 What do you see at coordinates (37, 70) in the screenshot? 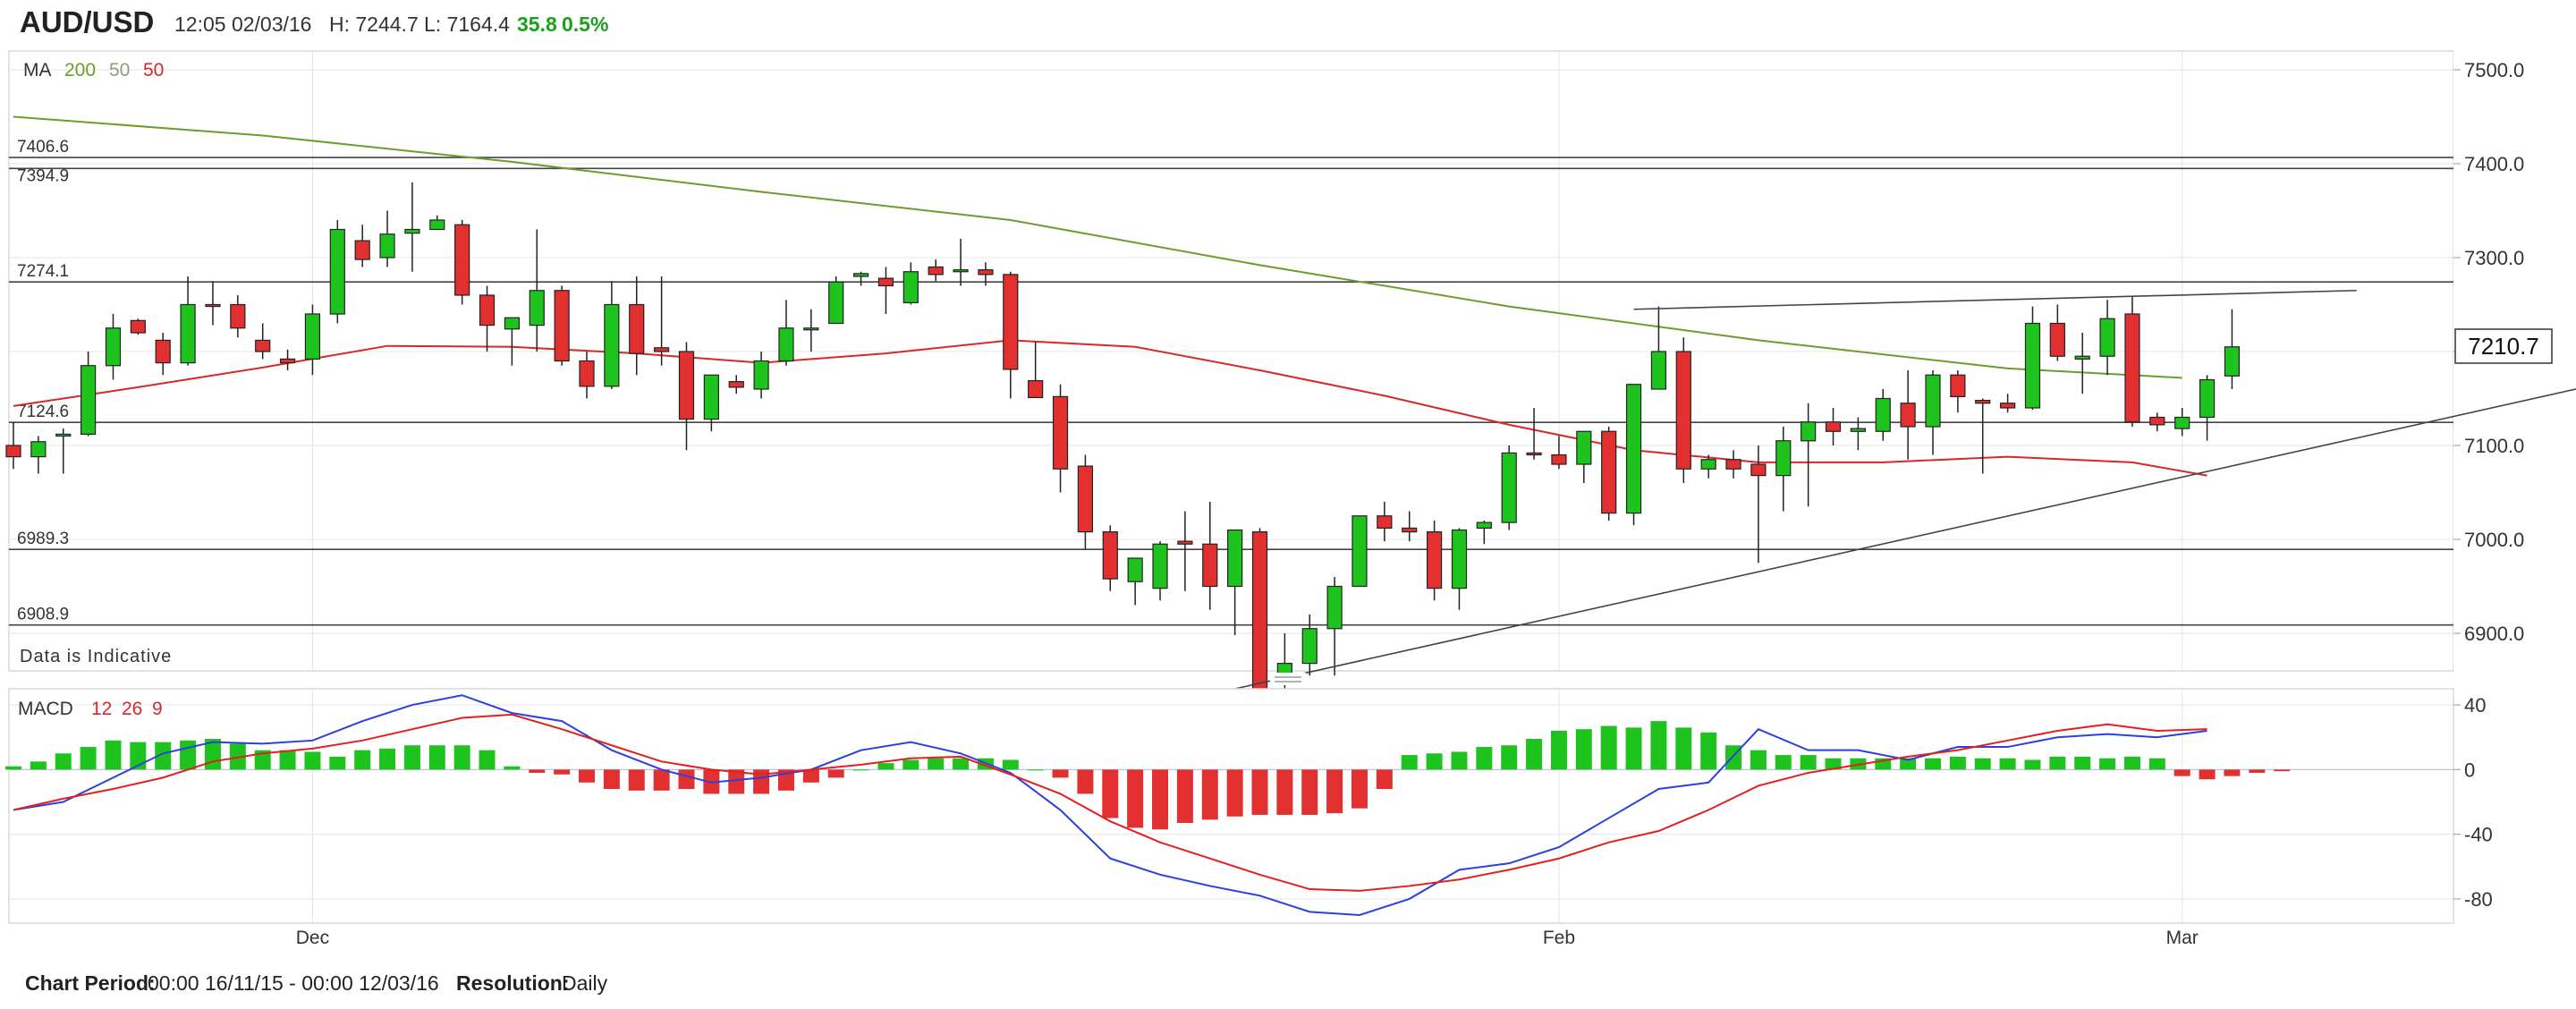
I see `ma-legend-label: MA` at bounding box center [37, 70].